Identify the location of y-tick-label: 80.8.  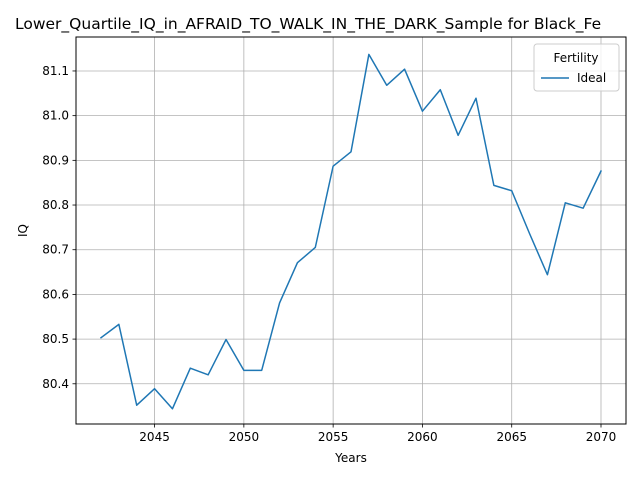
(55, 205).